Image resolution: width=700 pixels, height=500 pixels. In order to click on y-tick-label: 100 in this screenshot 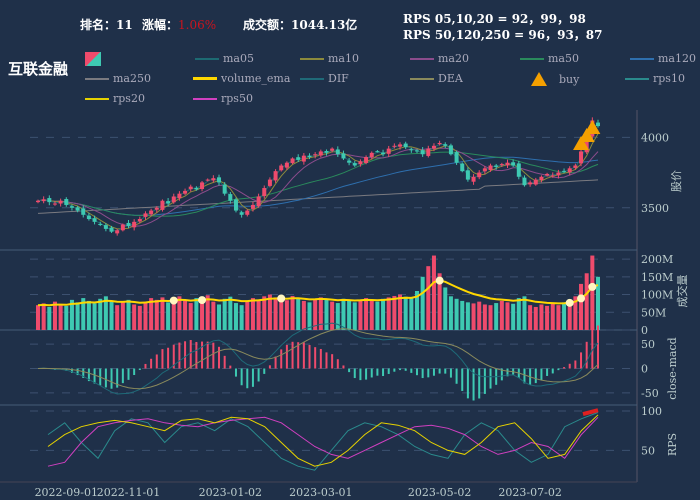, I will do `click(651, 411)`.